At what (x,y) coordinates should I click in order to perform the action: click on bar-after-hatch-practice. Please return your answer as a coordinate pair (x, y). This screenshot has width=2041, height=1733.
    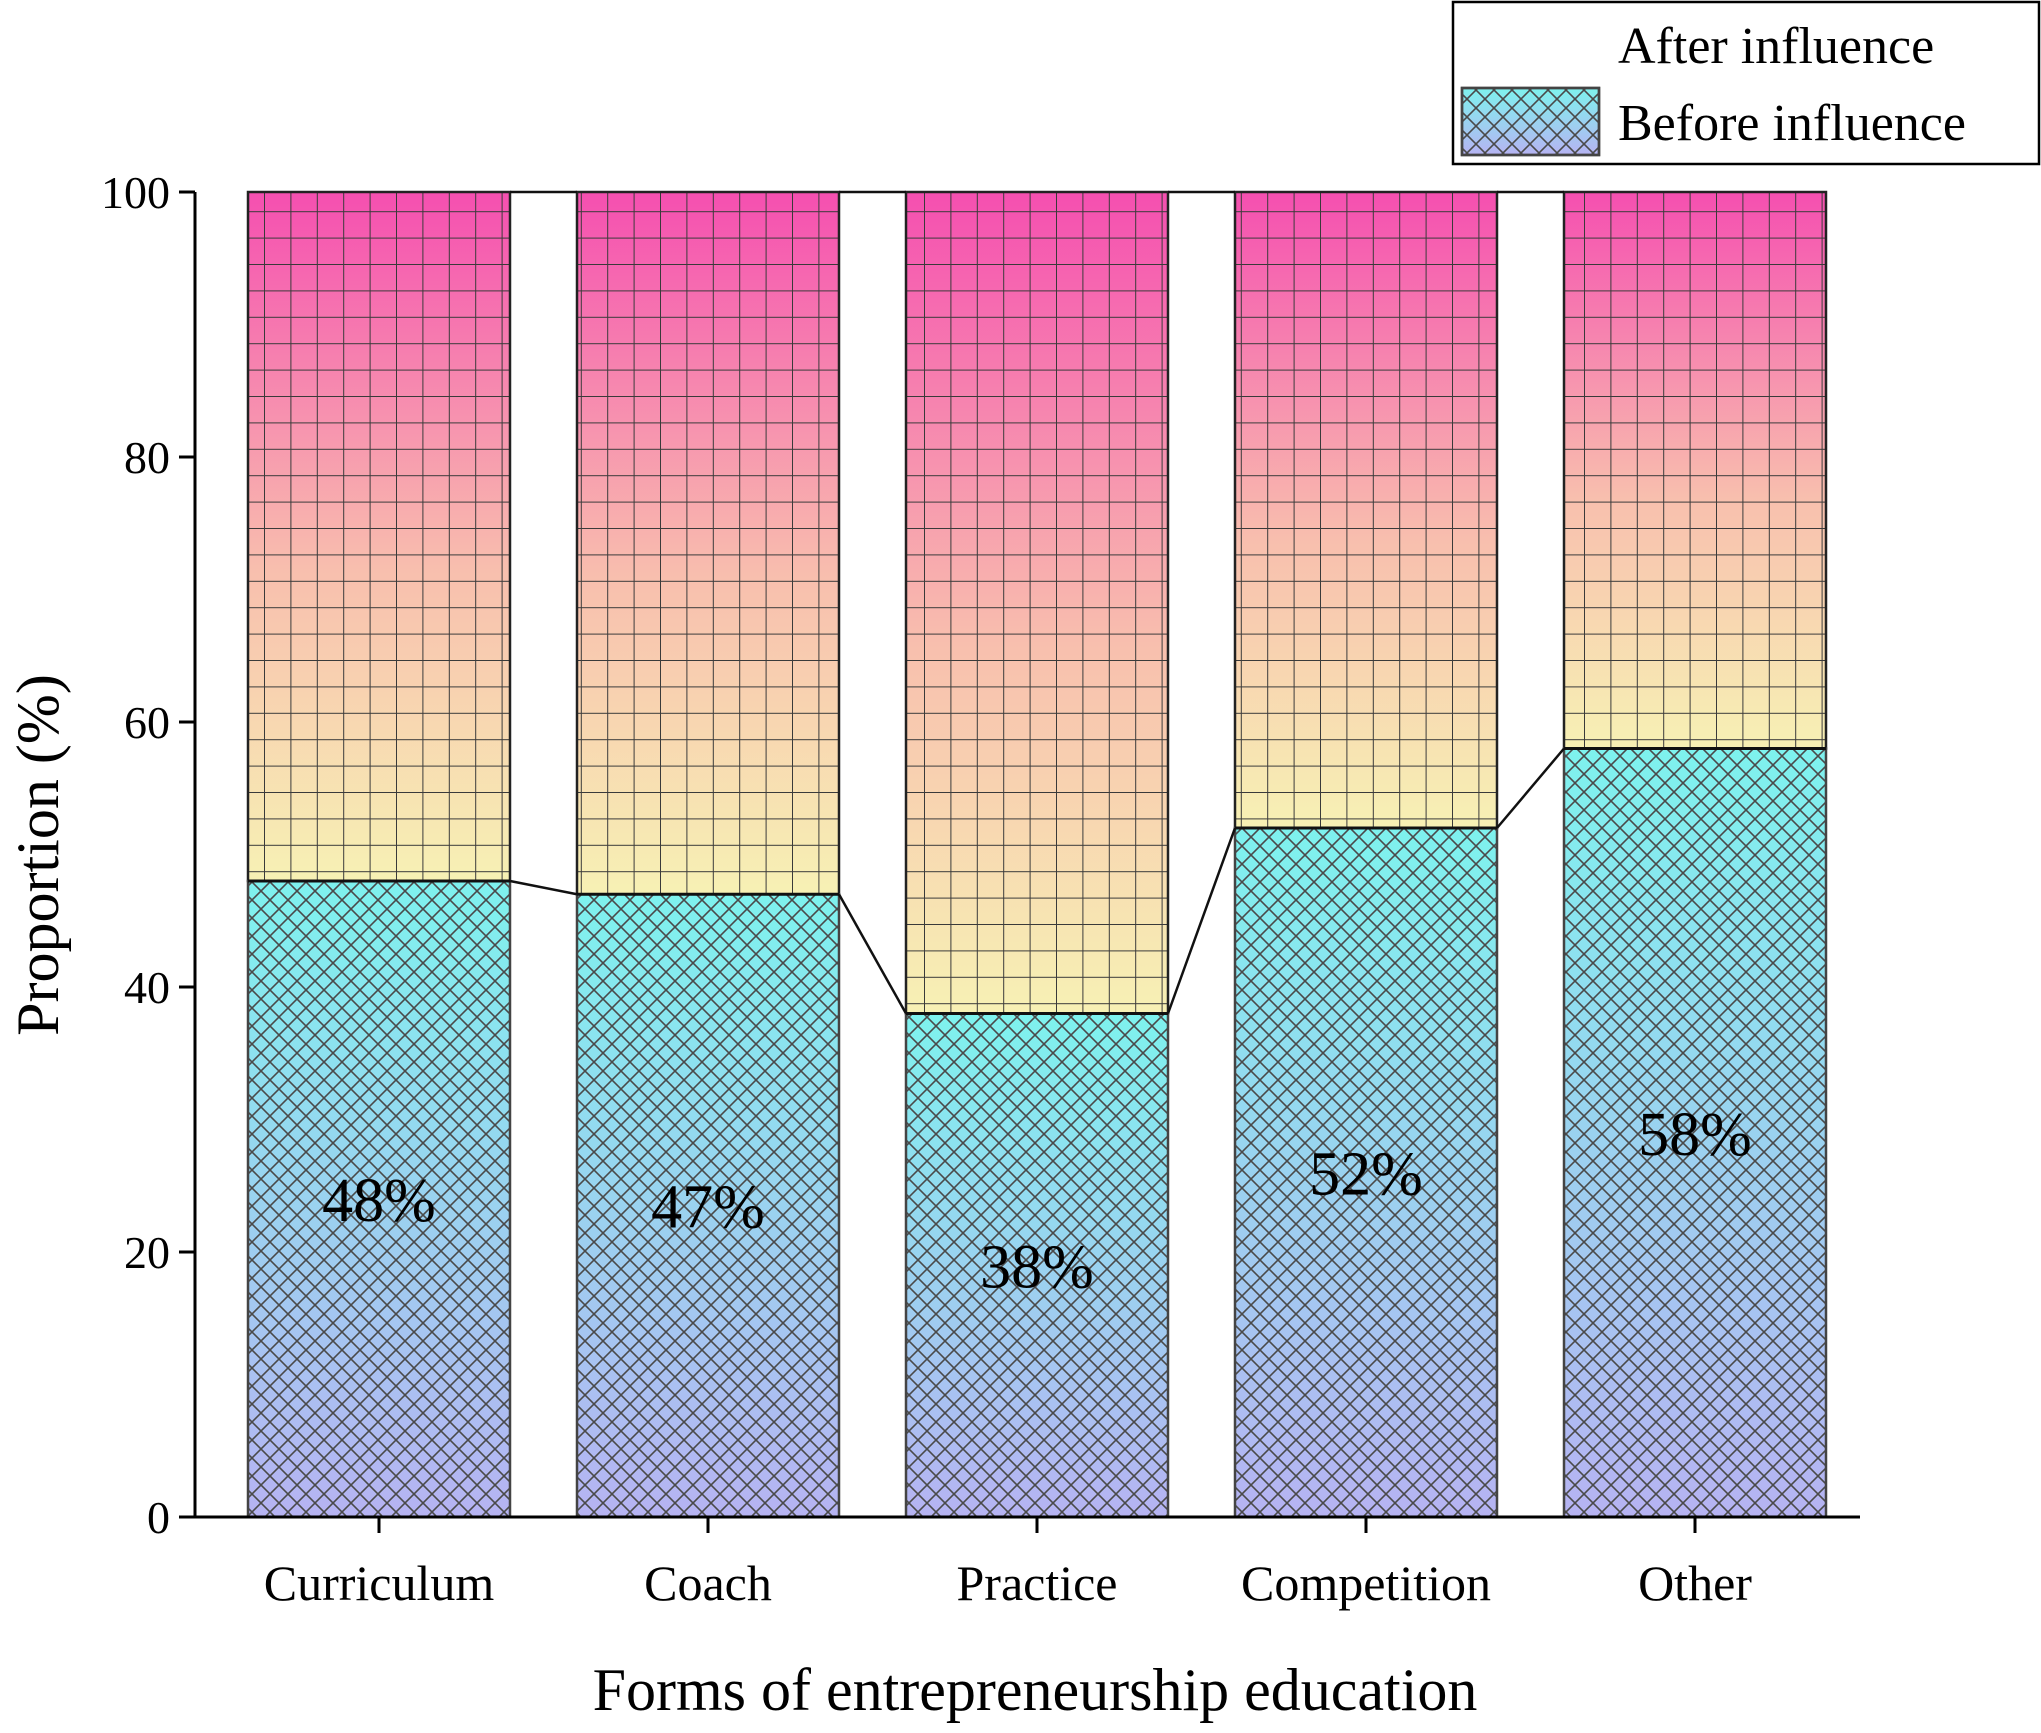
    Looking at the image, I should click on (1037, 602).